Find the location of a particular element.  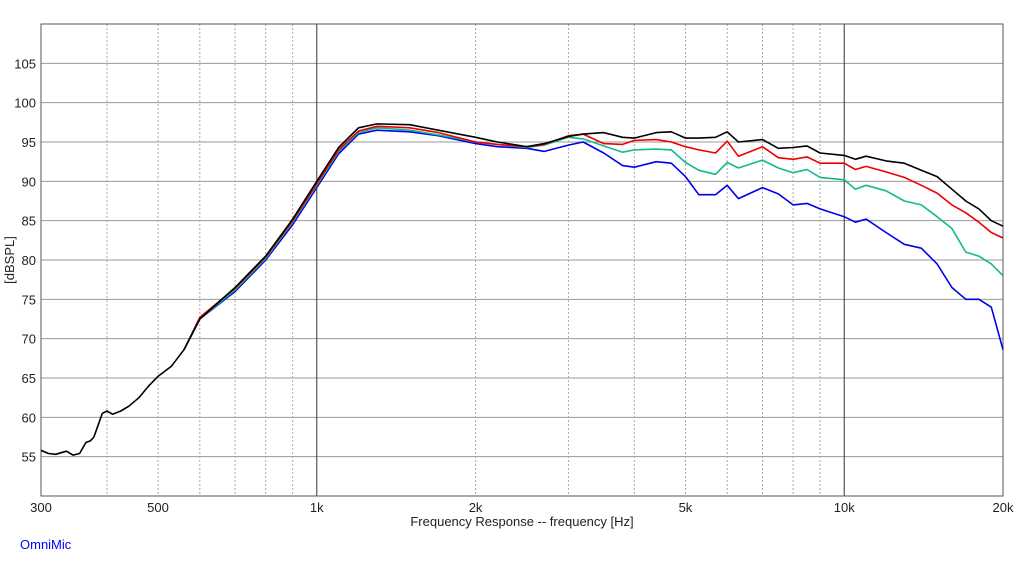

omnimic-label: OmniMic is located at coordinates (46, 544).